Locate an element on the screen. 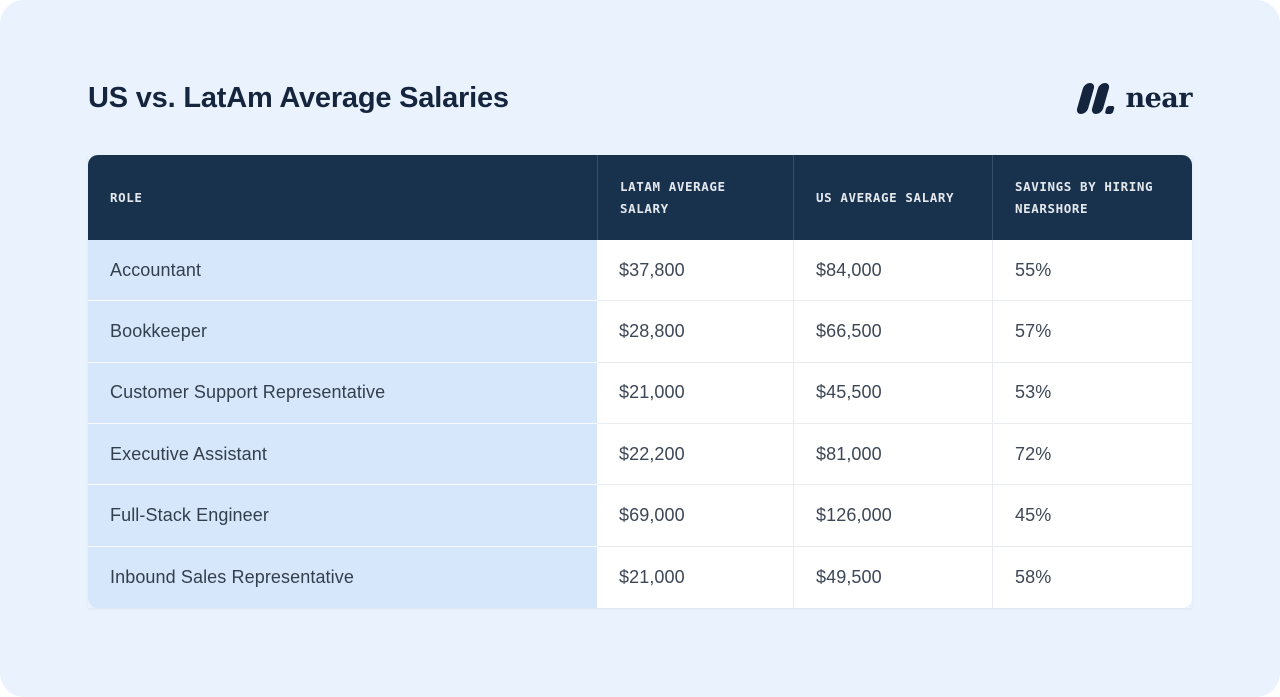  us-salary-cell: $45,500 is located at coordinates (892, 393).